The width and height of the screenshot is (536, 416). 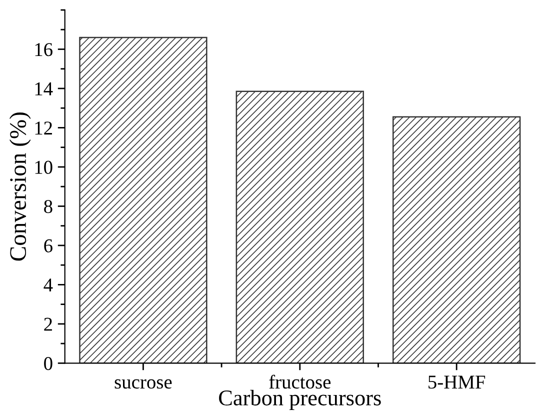 What do you see at coordinates (44, 89) in the screenshot?
I see `y-tick-label: 14` at bounding box center [44, 89].